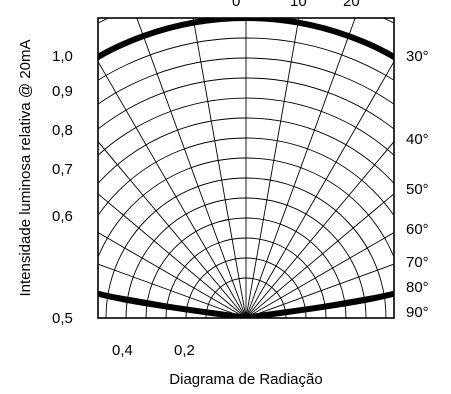  Describe the element at coordinates (351, 5) in the screenshot. I see `top-angle-label: 20` at that location.